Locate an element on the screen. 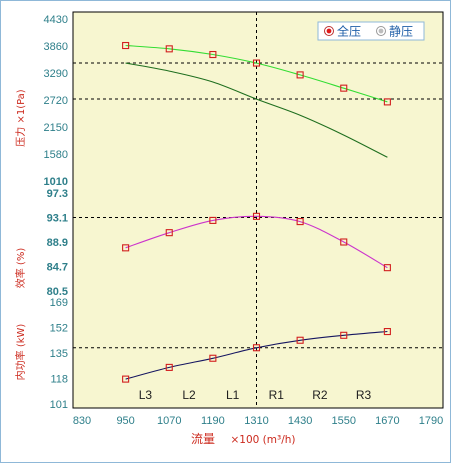 Image resolution: width=451 pixels, height=463 pixels. efficiency-ylabel: 效率 (%) is located at coordinates (20, 268).